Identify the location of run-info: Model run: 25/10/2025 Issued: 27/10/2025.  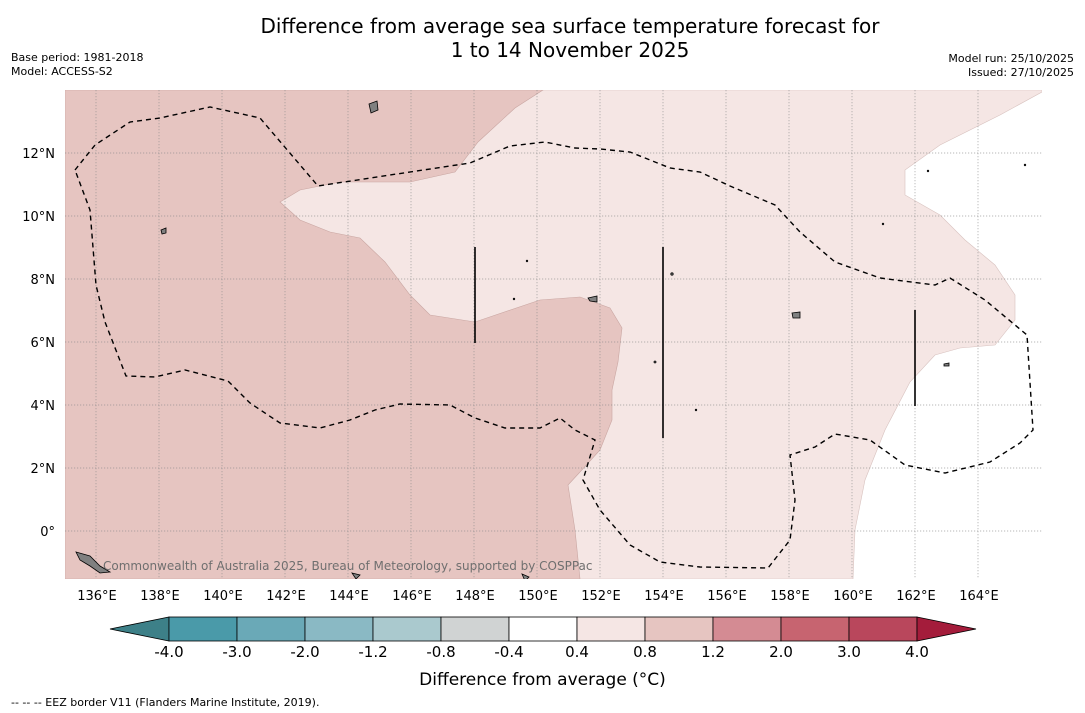
(1011, 66).